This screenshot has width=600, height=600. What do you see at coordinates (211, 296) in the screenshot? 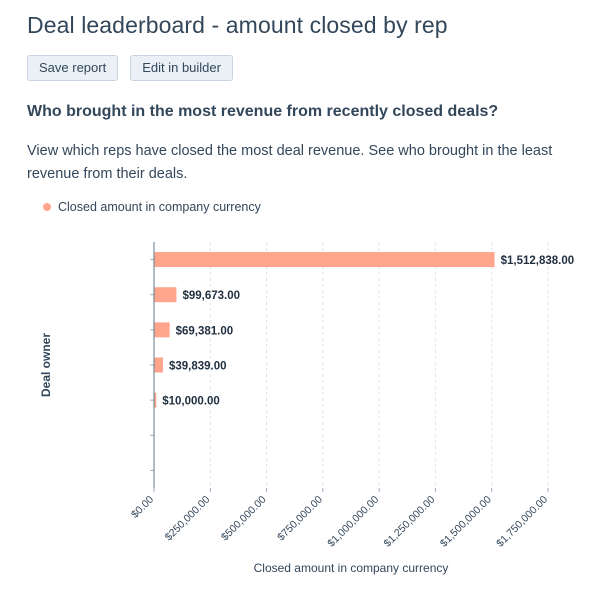
I see `data-label: $99,673.00` at bounding box center [211, 296].